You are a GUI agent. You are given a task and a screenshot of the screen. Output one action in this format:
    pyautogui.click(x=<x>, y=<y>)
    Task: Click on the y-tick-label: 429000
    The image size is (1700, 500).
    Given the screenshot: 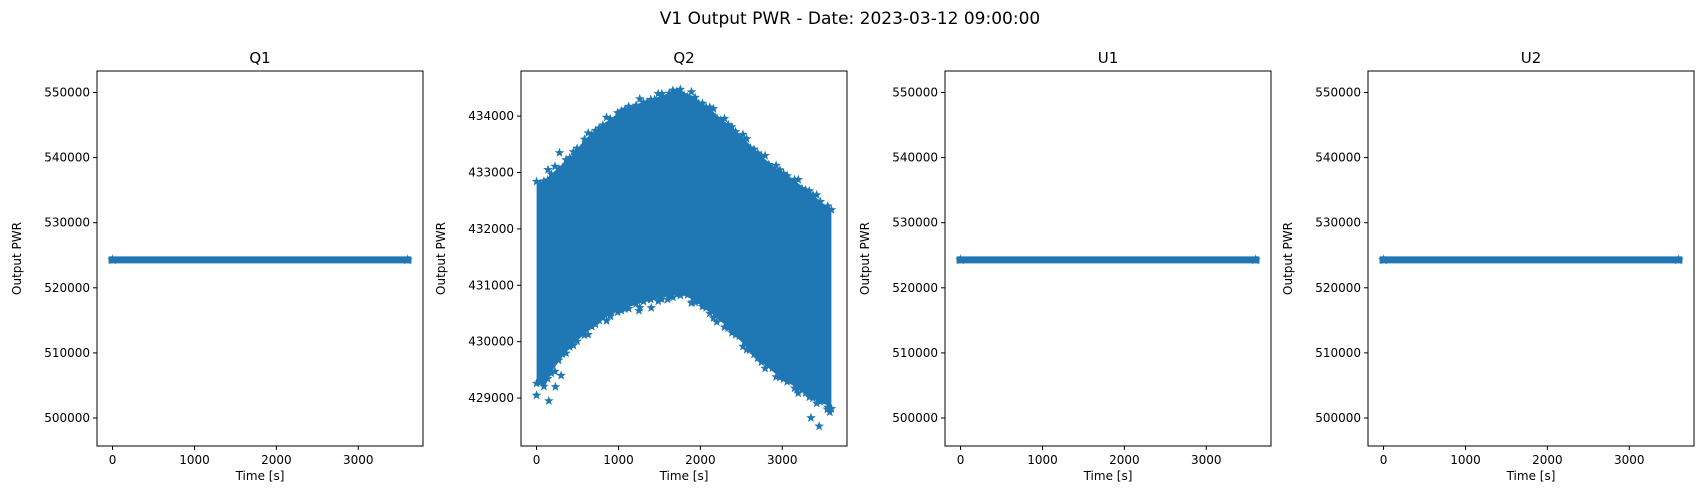 What is the action you would take?
    pyautogui.click(x=491, y=398)
    